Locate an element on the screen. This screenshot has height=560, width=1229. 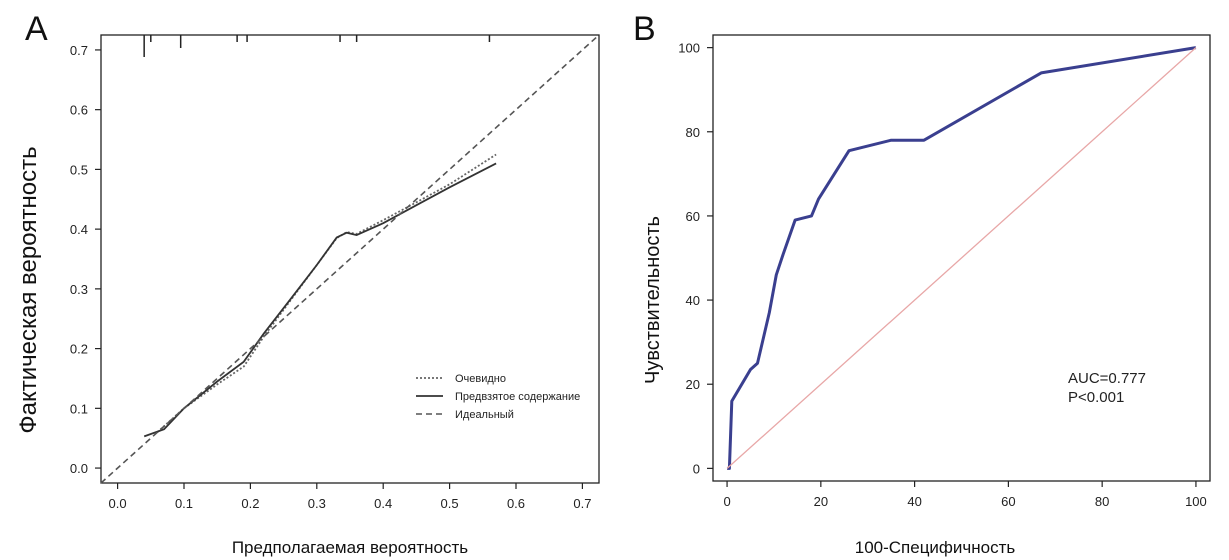
p-value-annotation: P<0.001 is located at coordinates (1096, 397).